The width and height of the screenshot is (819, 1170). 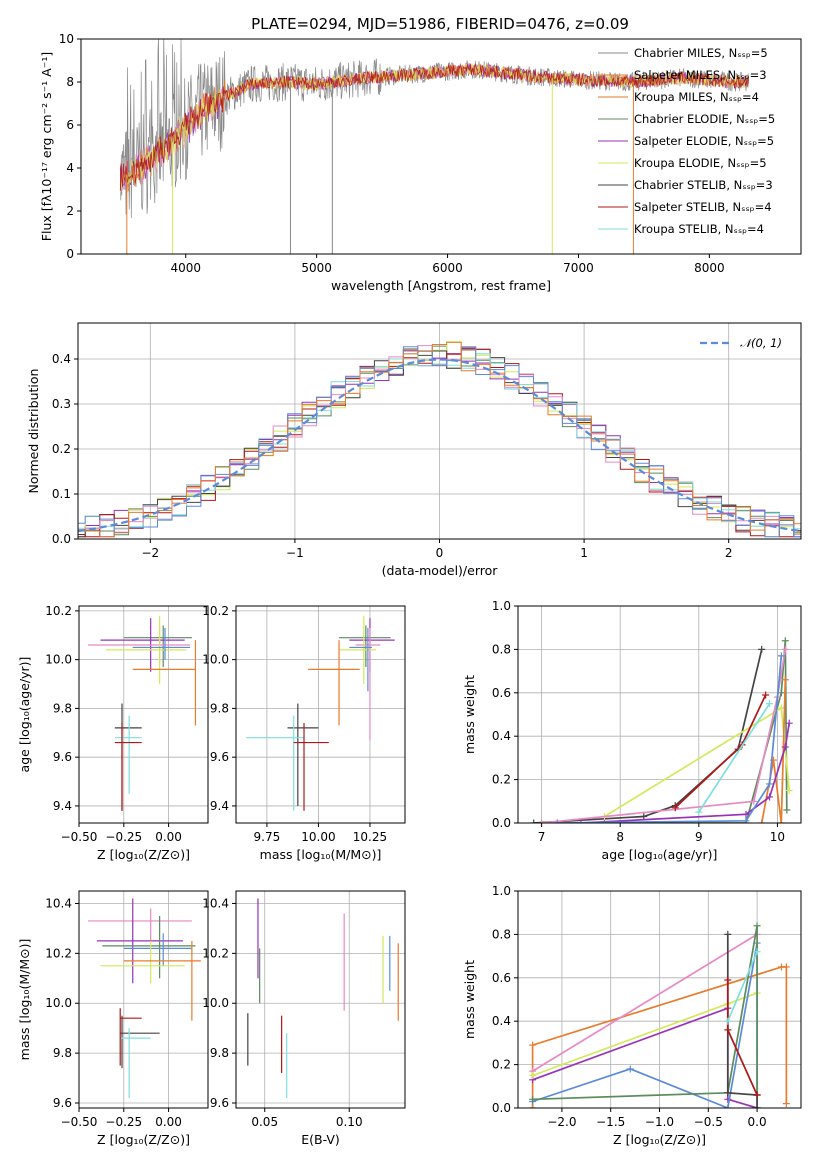 I want to click on mass-vs-EBV-ytick-label-1: 9.8, so click(x=219, y=1053).